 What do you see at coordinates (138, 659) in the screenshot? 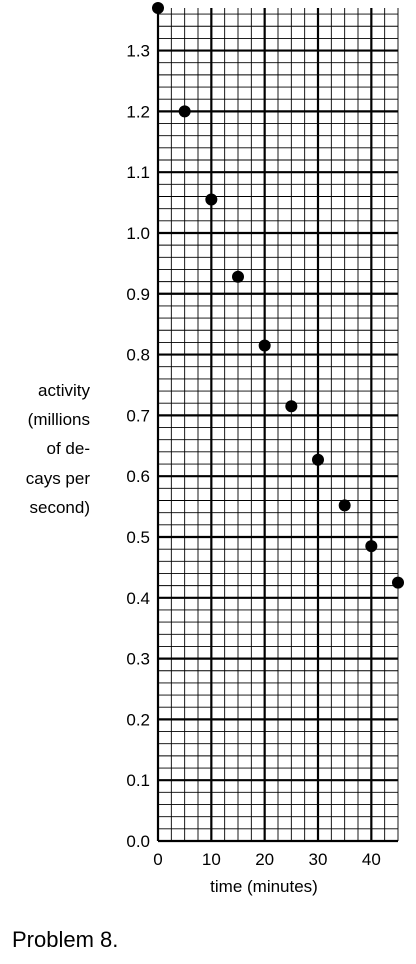
I see `y-tick-label: 0.3` at bounding box center [138, 659].